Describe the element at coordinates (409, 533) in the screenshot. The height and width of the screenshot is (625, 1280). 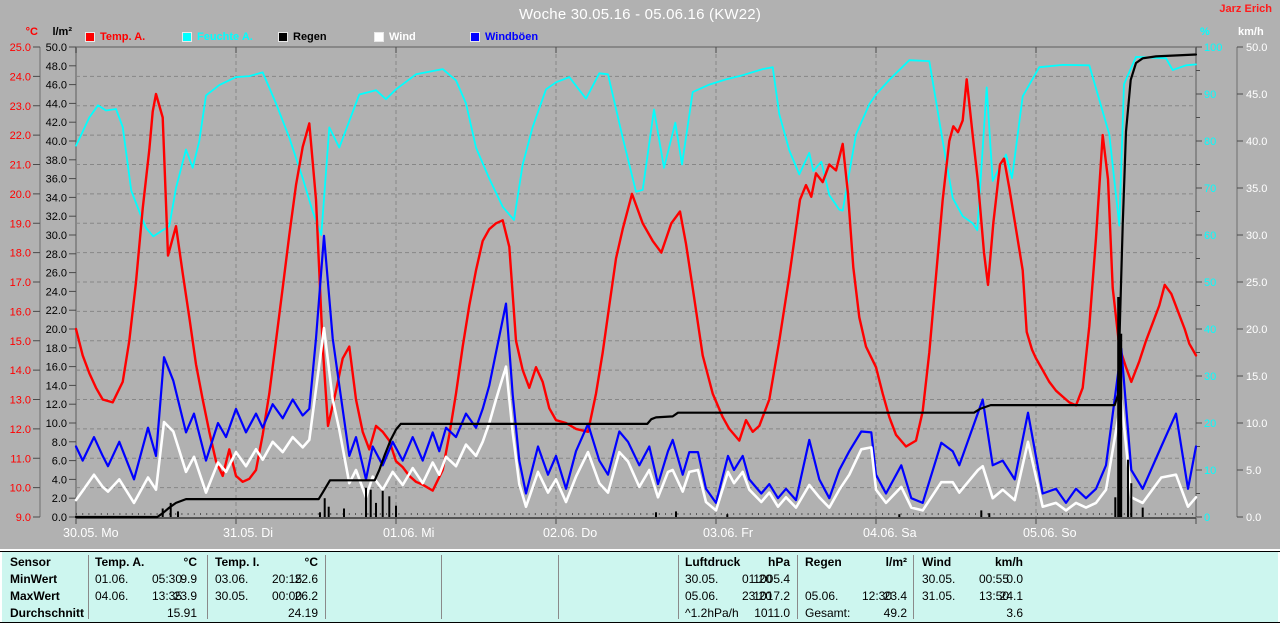
I see `day-label: 01.06. Mi` at that location.